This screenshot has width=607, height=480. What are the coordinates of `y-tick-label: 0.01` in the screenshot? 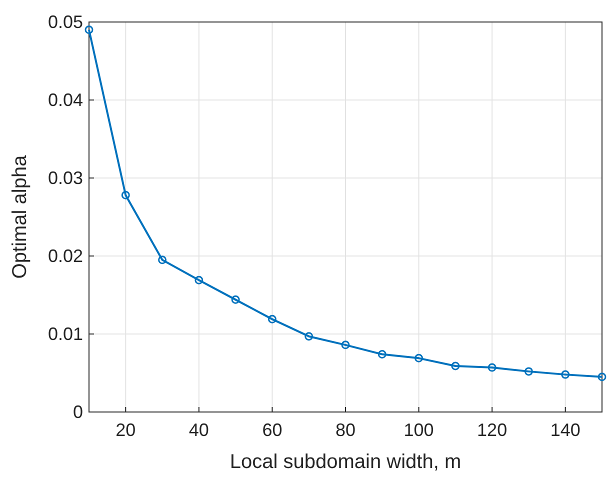 It's located at (65, 334).